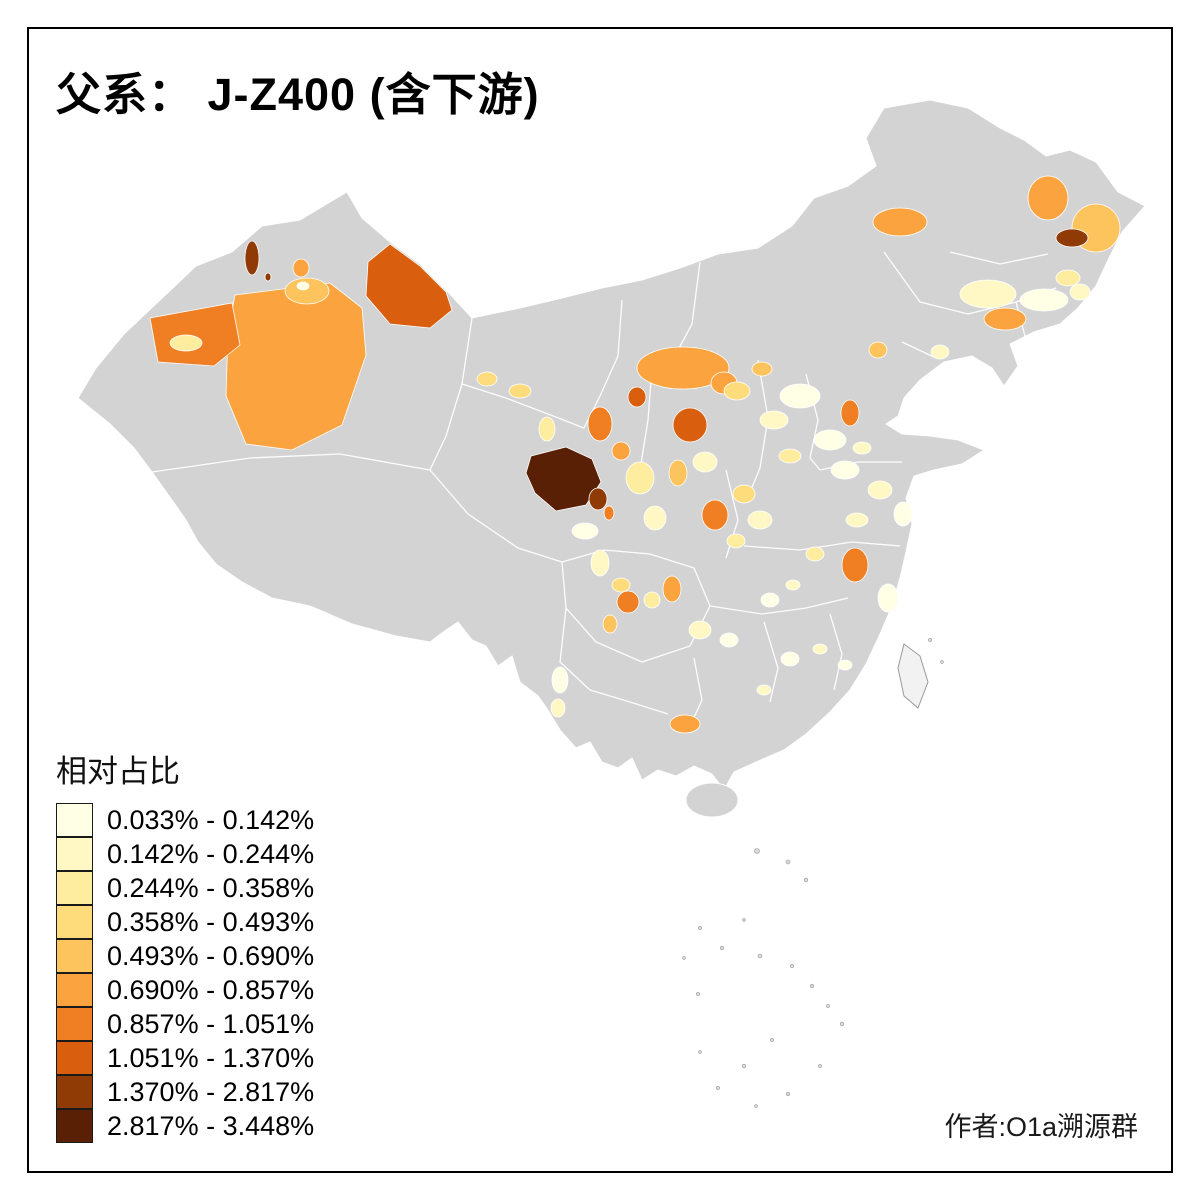  I want to click on legend-label: 0.033% - 0.142%, so click(211, 819).